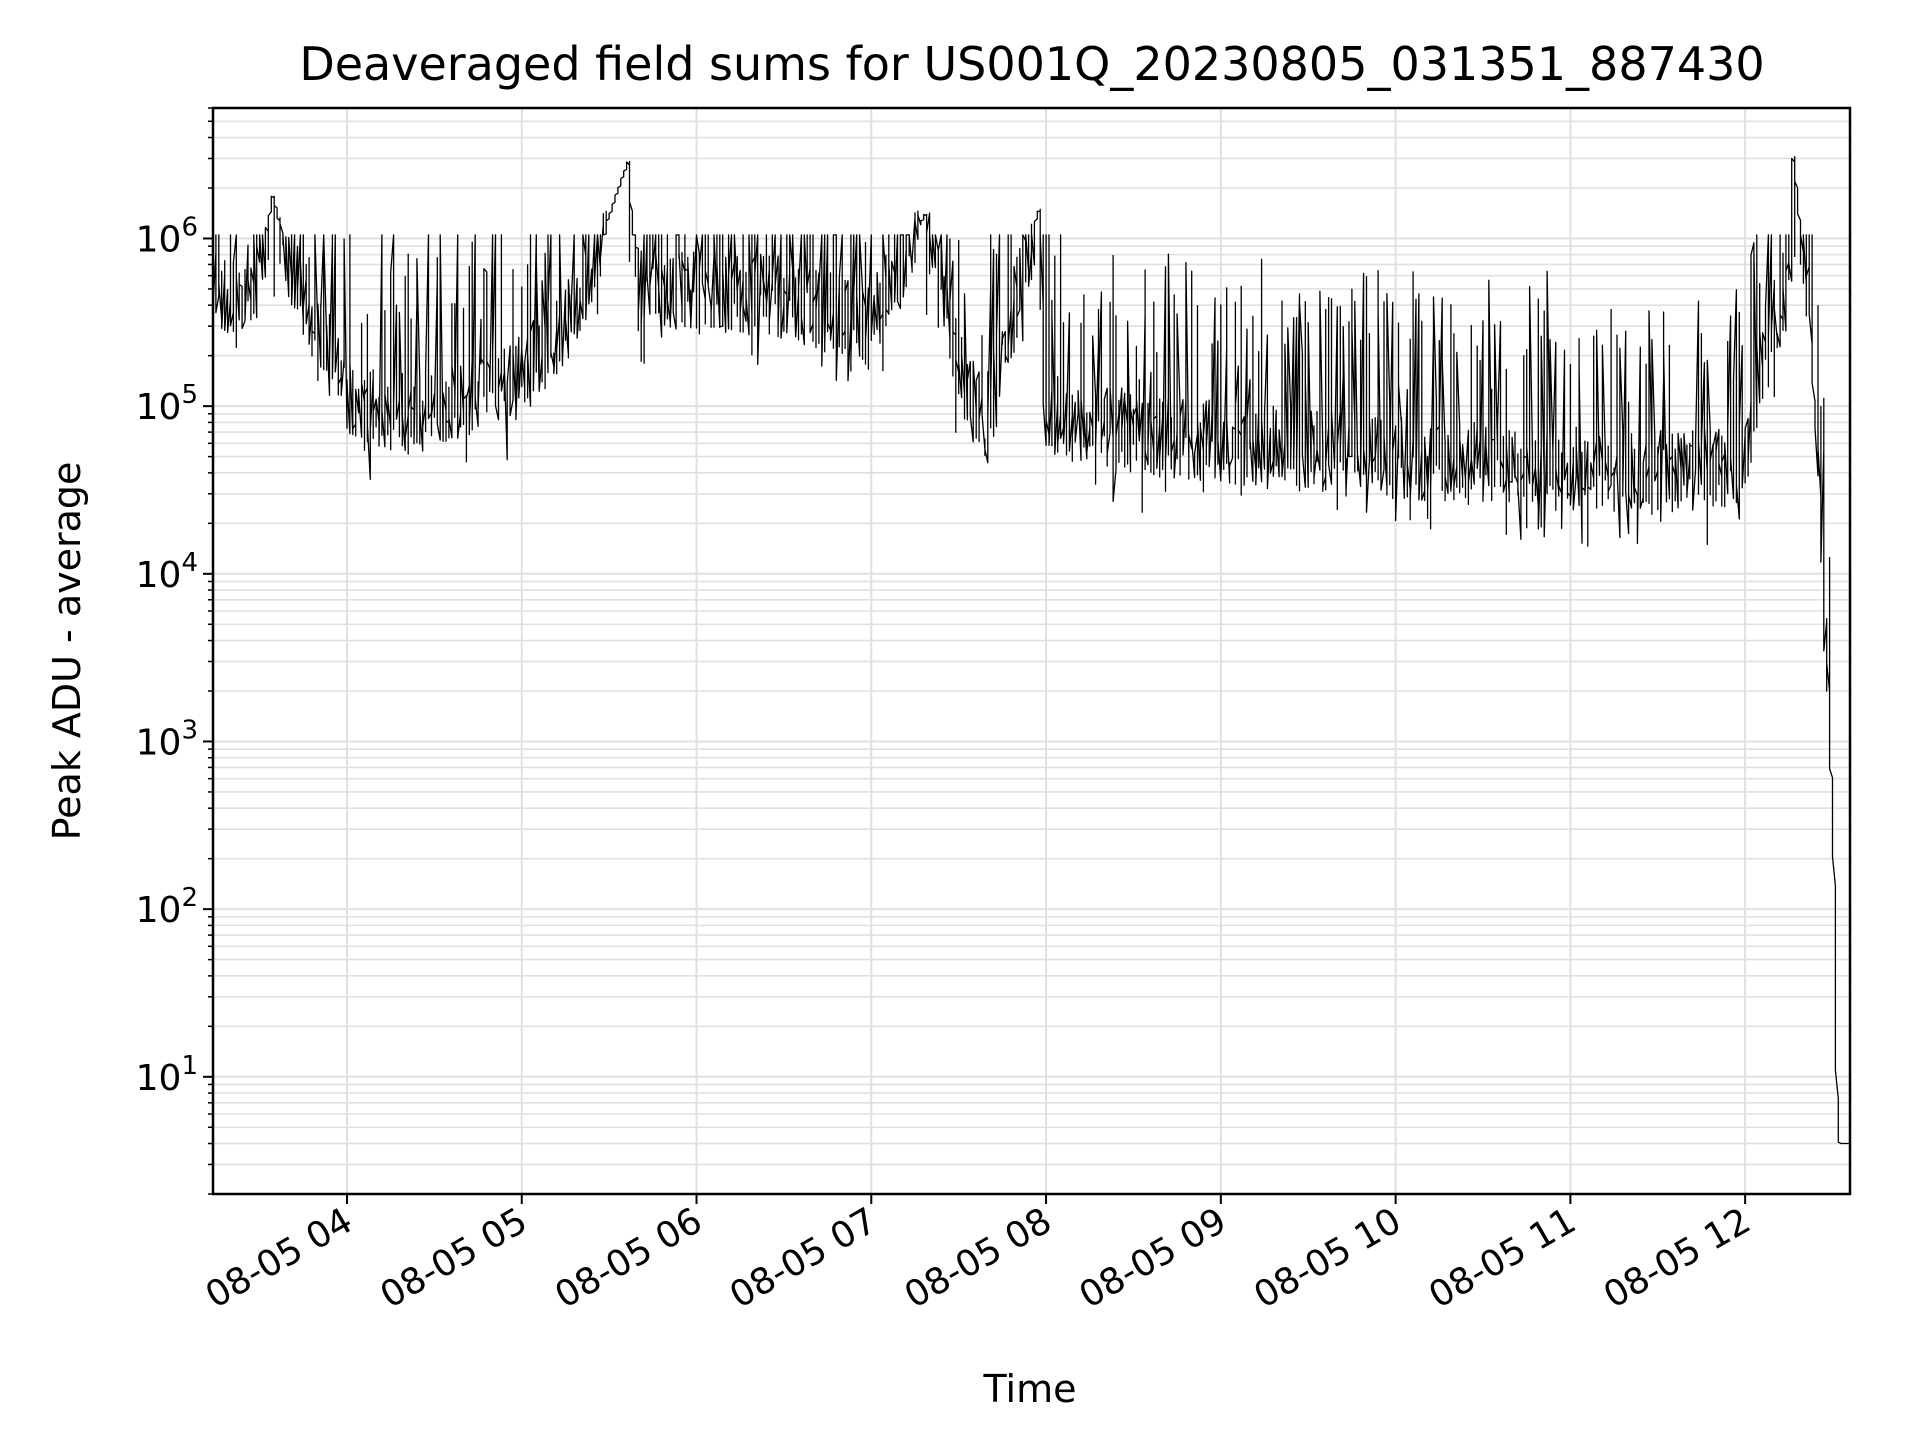  I want to click on y-axis-label: Peak ADU - average, so click(67, 651).